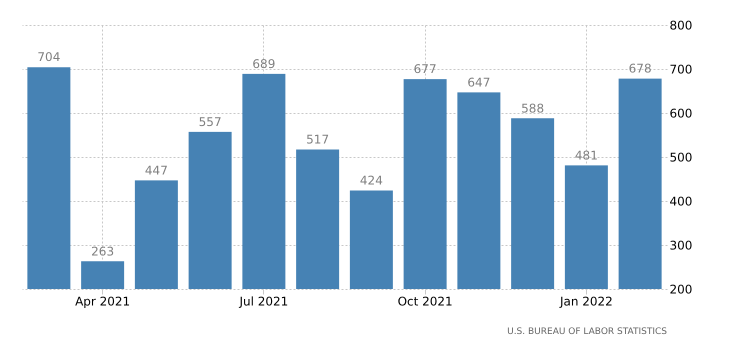  I want to click on data-label: 704, so click(48, 57).